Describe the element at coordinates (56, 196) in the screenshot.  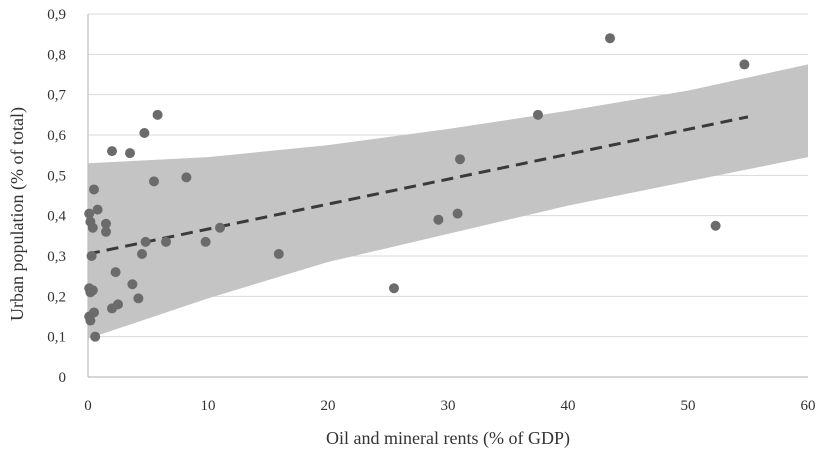
I see `y-tick-labels: 0 0,1 0,2 0,3 0,4 0,5 0,6 0,7 0,8 0,9` at that location.